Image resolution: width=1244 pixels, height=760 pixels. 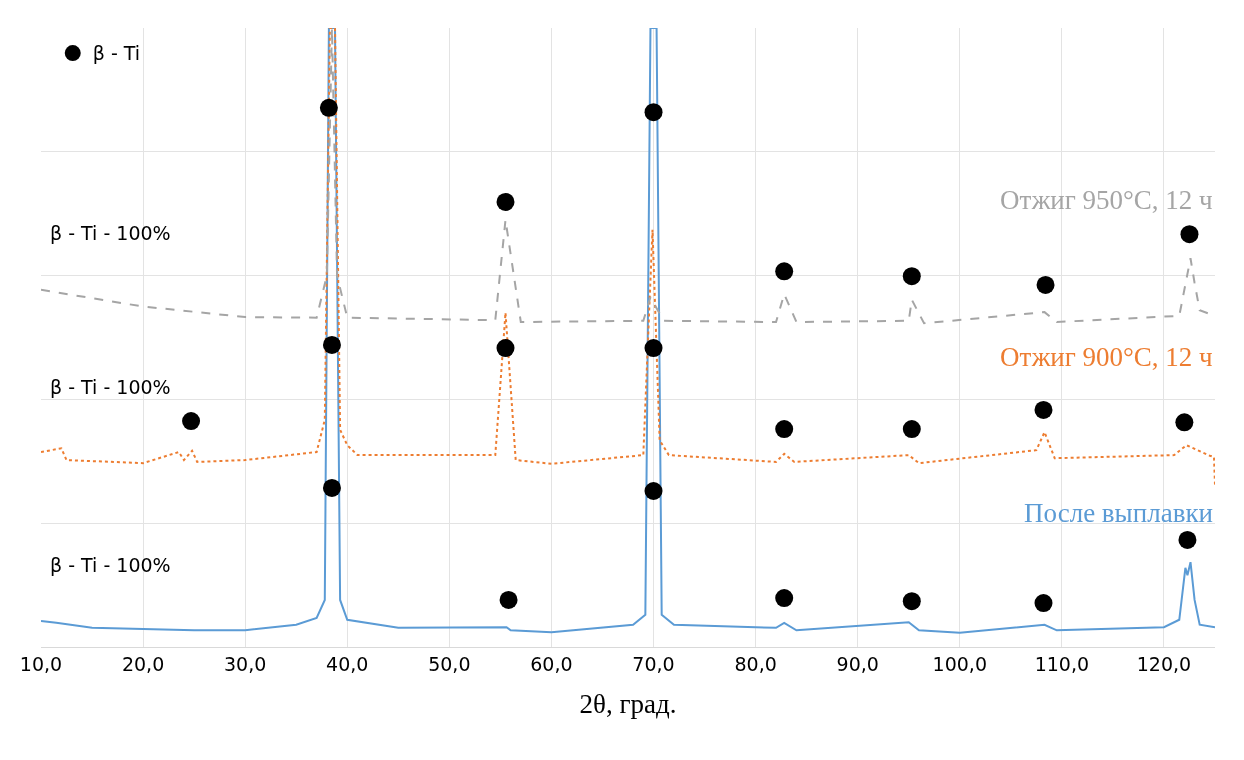 I want to click on x-tick-label: 120,0, so click(x=1164, y=663).